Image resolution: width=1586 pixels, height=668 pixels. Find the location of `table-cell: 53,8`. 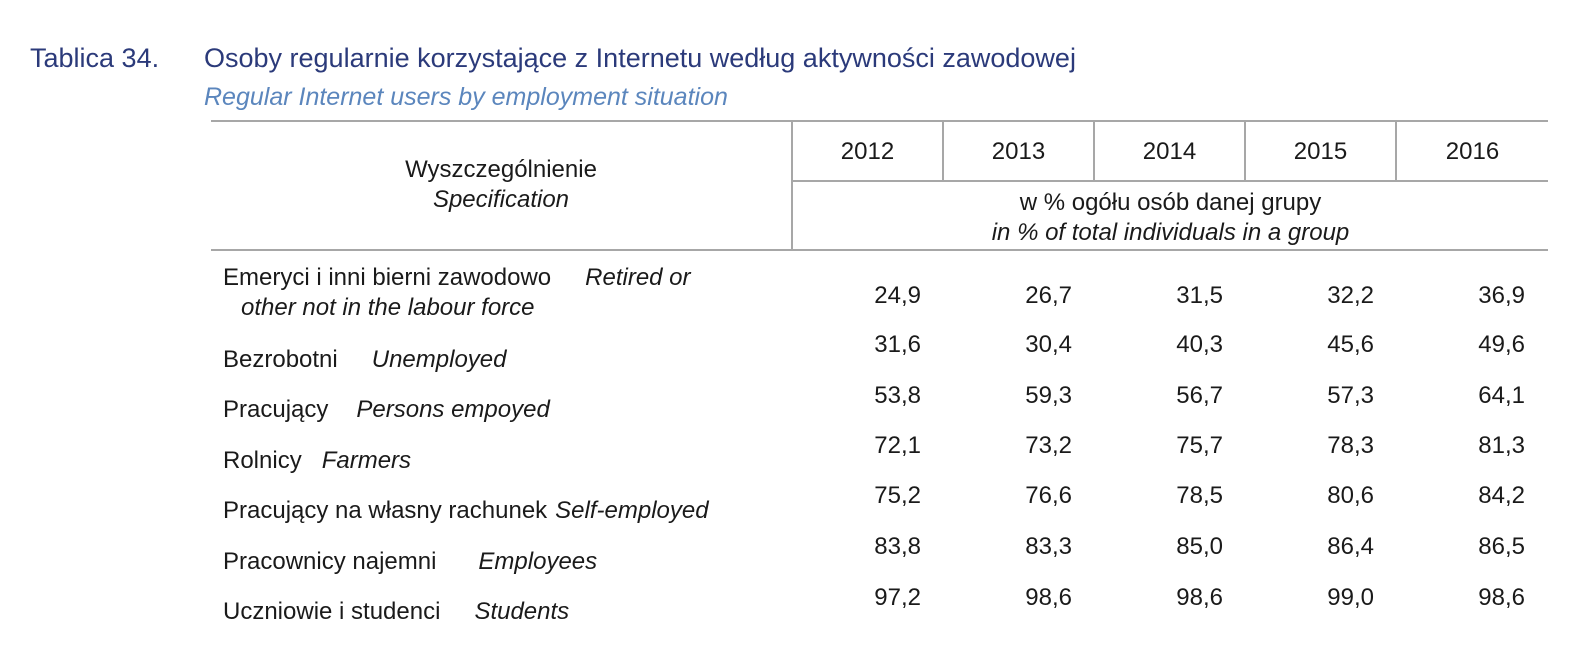

table-cell: 53,8 is located at coordinates (897, 395).